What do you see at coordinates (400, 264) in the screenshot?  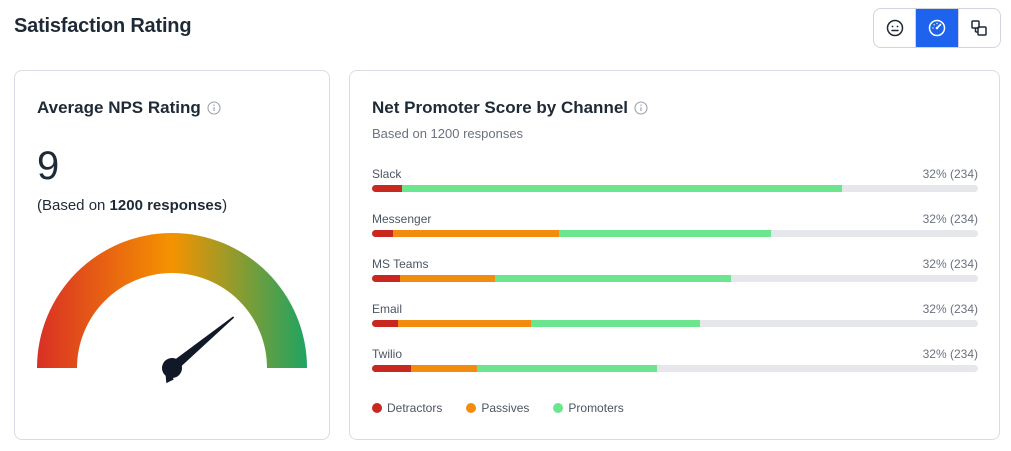 I see `channel-name: MS Teams` at bounding box center [400, 264].